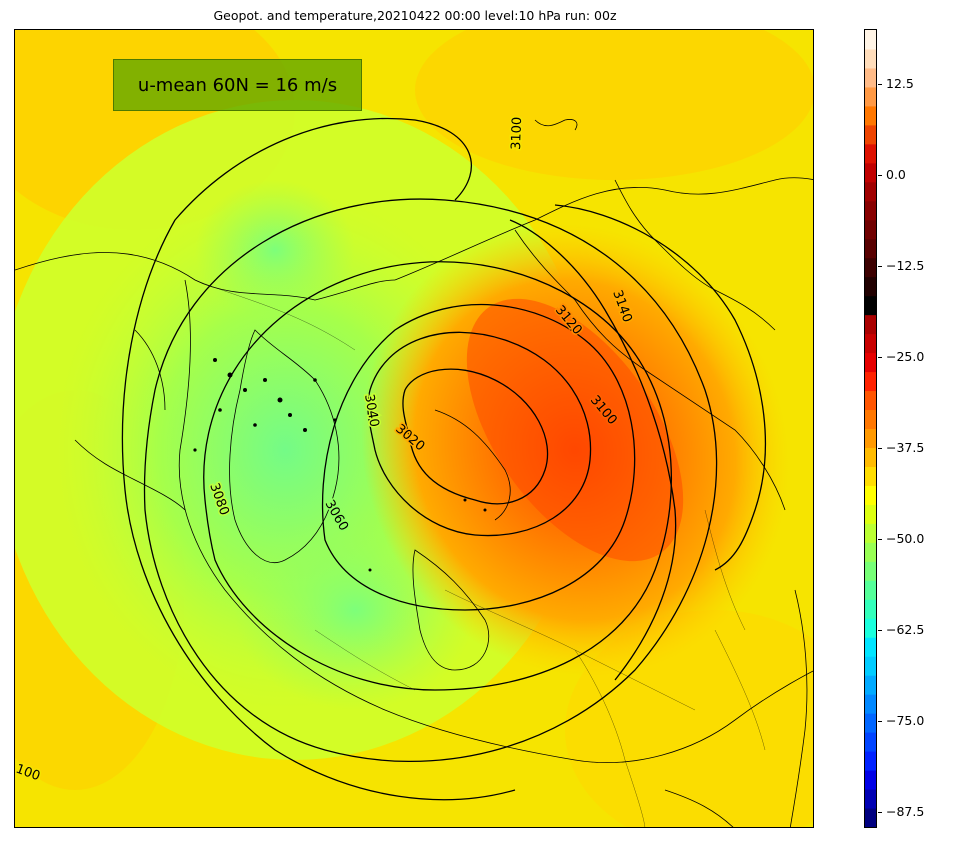 Image resolution: width=965 pixels, height=842 pixels. I want to click on contour-label-3100-north: 3100, so click(517, 134).